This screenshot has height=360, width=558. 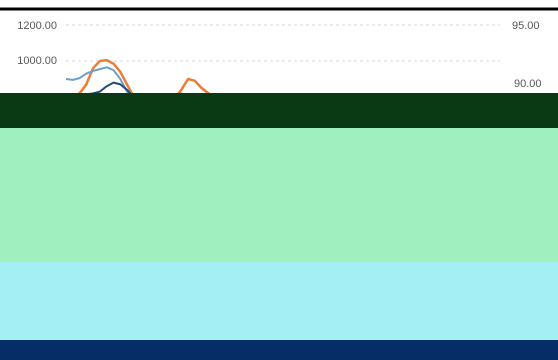 What do you see at coordinates (37, 61) in the screenshot?
I see `y-left-tick-1000: 1000.00` at bounding box center [37, 61].